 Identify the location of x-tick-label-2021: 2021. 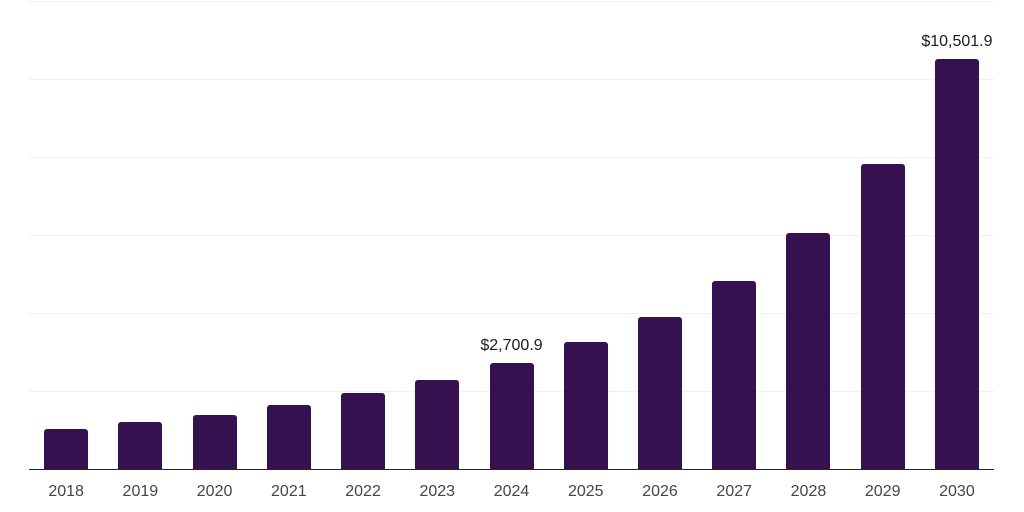
(289, 491).